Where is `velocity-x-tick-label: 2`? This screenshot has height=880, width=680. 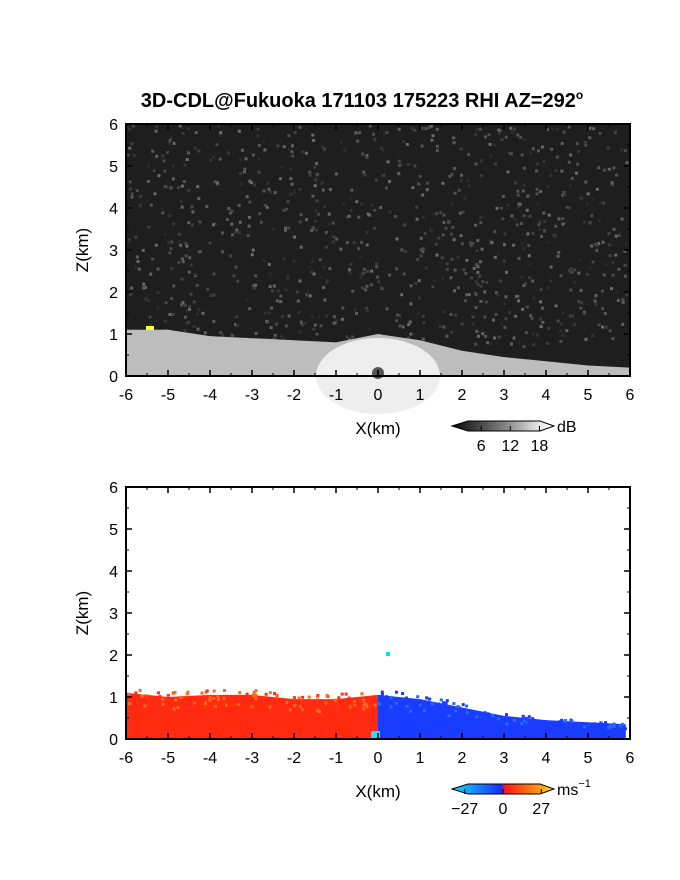 velocity-x-tick-label: 2 is located at coordinates (462, 758).